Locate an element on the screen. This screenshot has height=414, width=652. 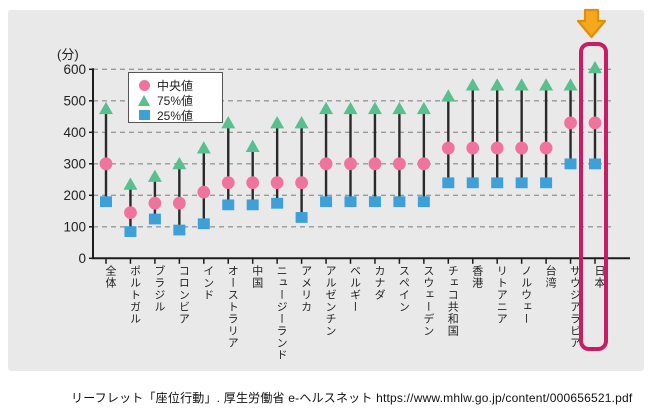
legend-item-p75: 75%値 is located at coordinates (180, 100).